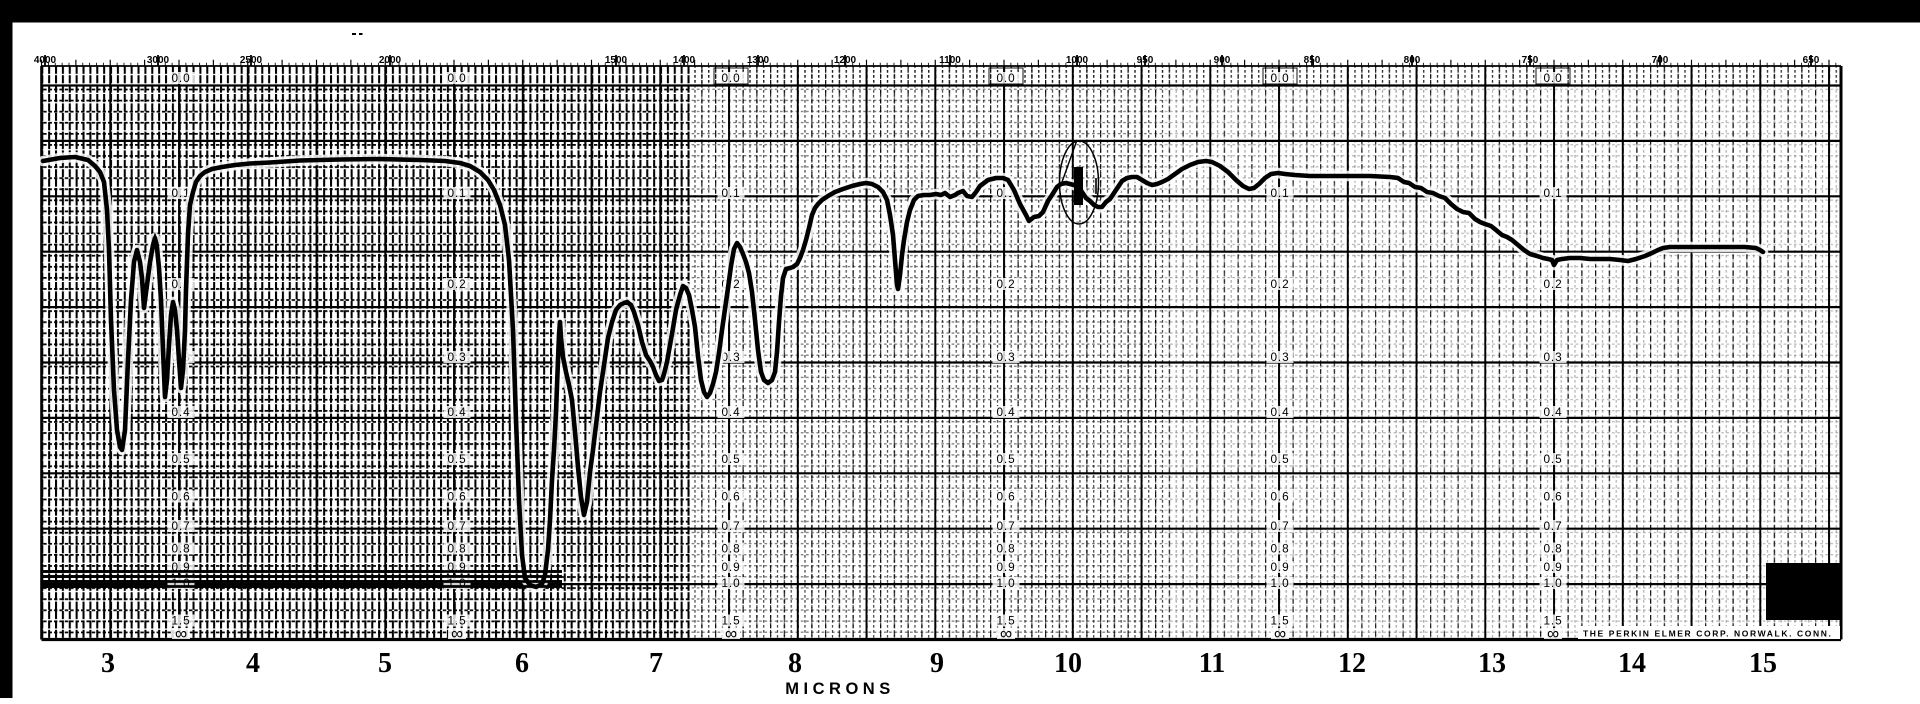 This screenshot has height=704, width=1920. I want to click on svg-text: 5, so click(385, 663).